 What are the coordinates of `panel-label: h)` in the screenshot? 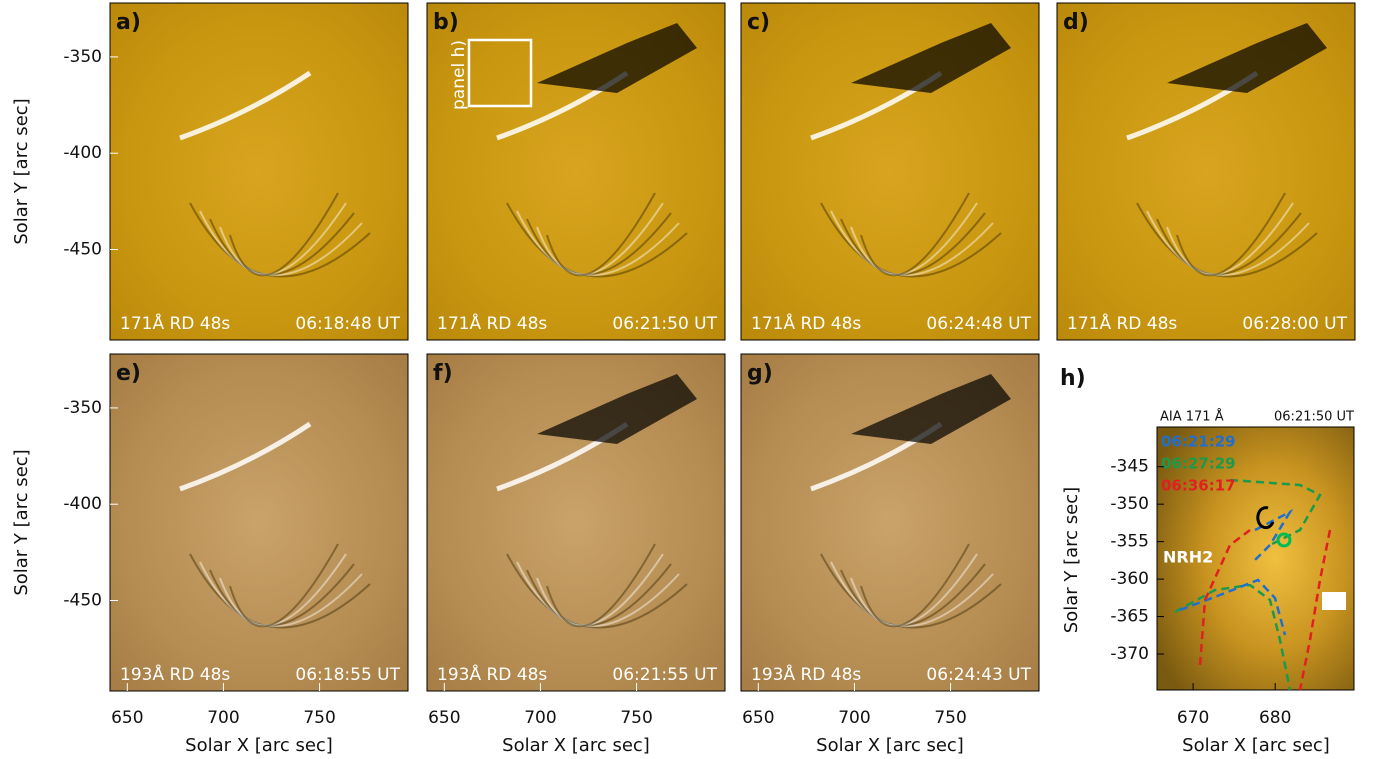 It's located at (1073, 378).